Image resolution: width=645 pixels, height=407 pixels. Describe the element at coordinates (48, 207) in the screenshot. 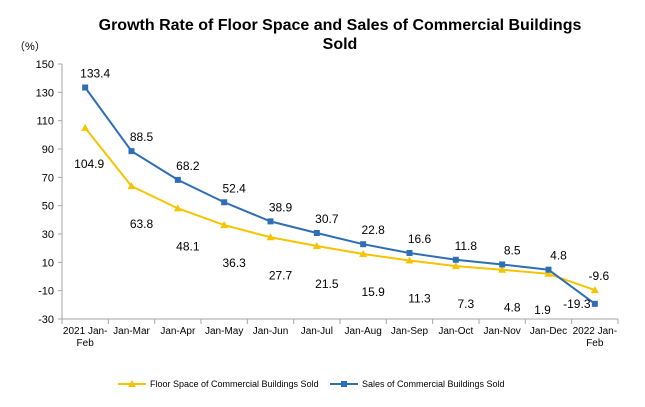

I see `y-tick-label: 50` at that location.